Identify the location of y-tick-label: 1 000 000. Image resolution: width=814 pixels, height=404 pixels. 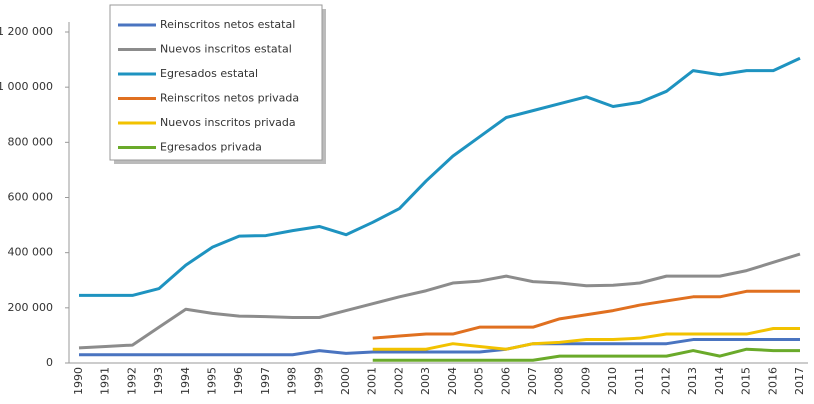
(26, 86).